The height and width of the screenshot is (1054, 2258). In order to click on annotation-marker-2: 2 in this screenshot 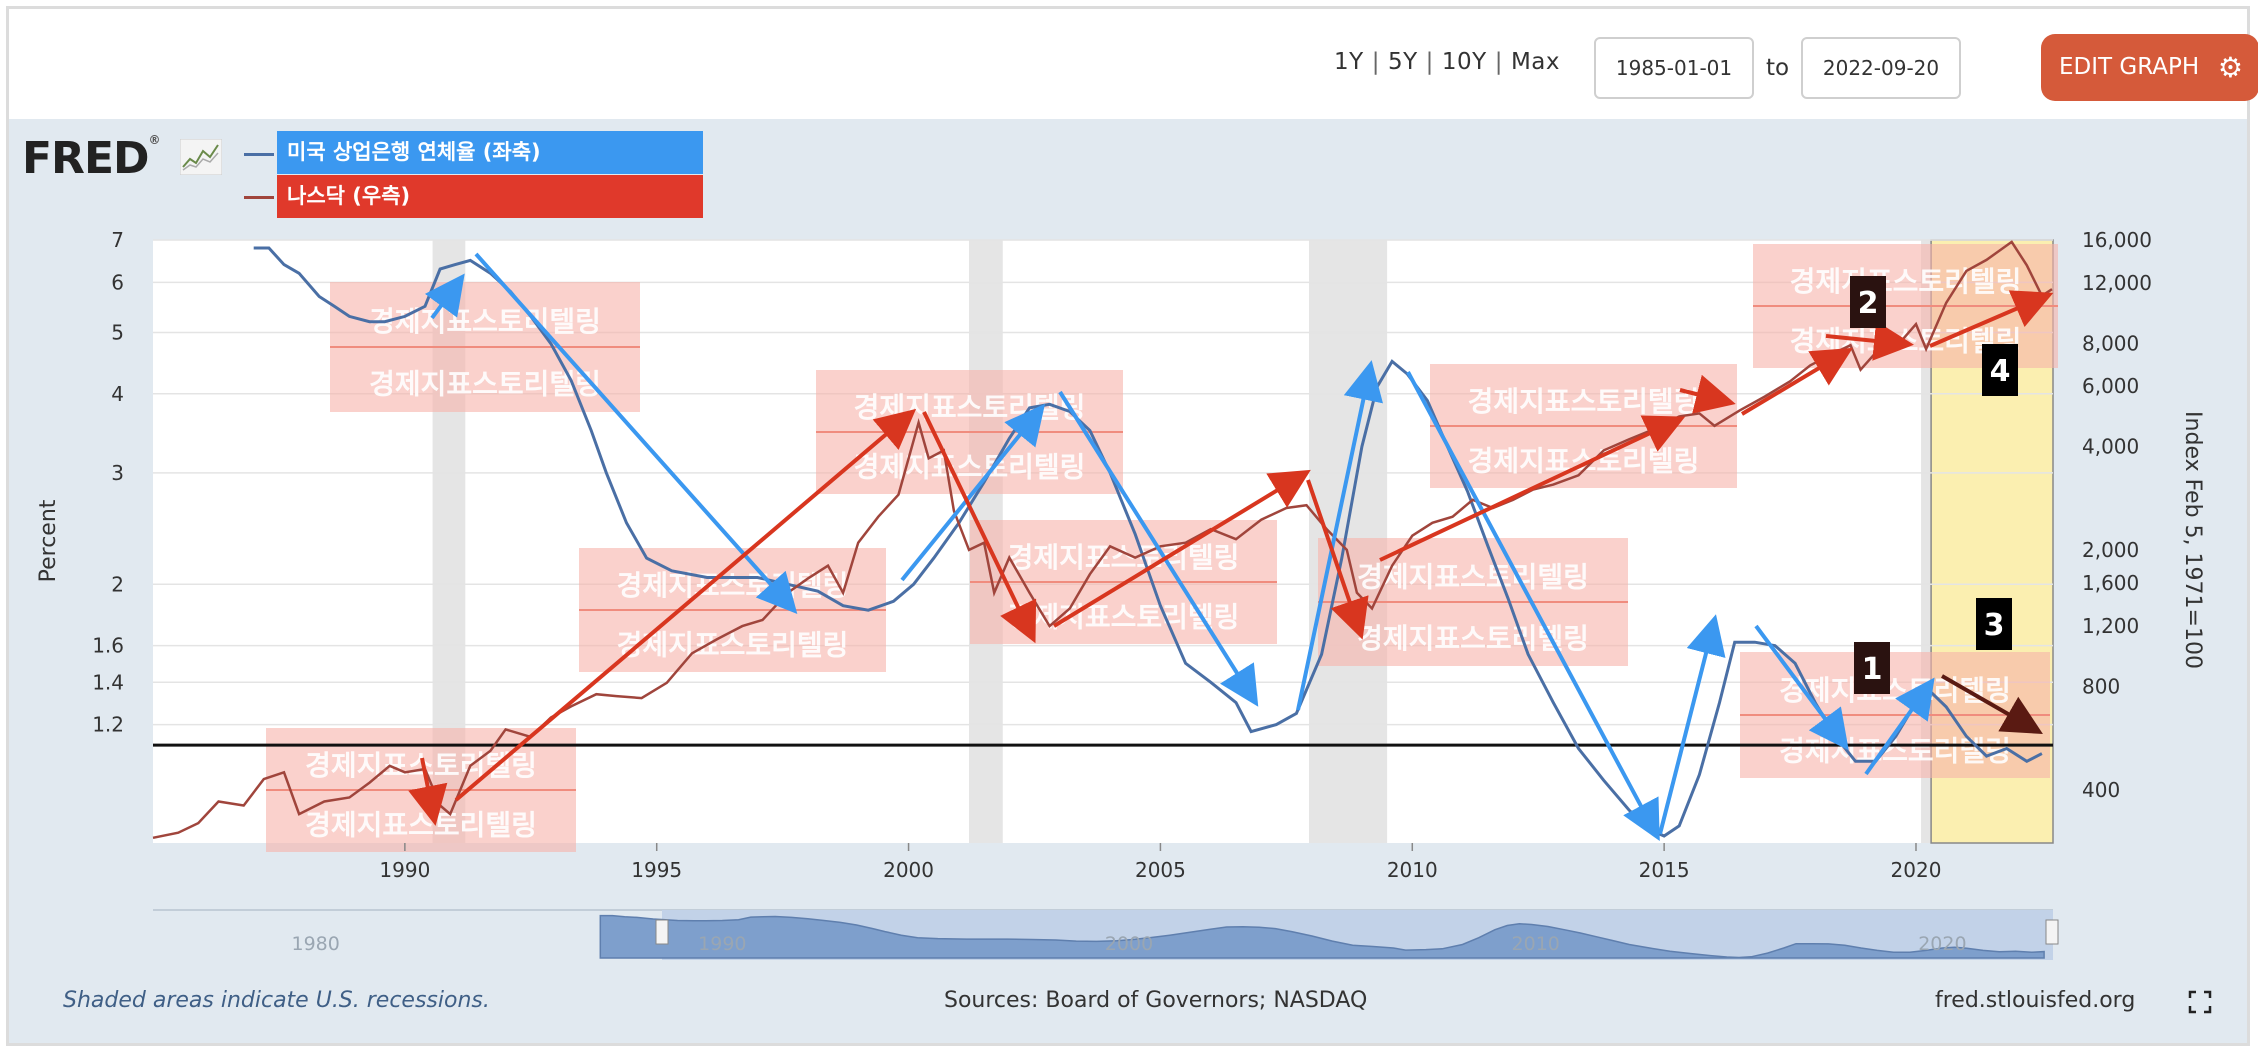, I will do `click(1868, 302)`.